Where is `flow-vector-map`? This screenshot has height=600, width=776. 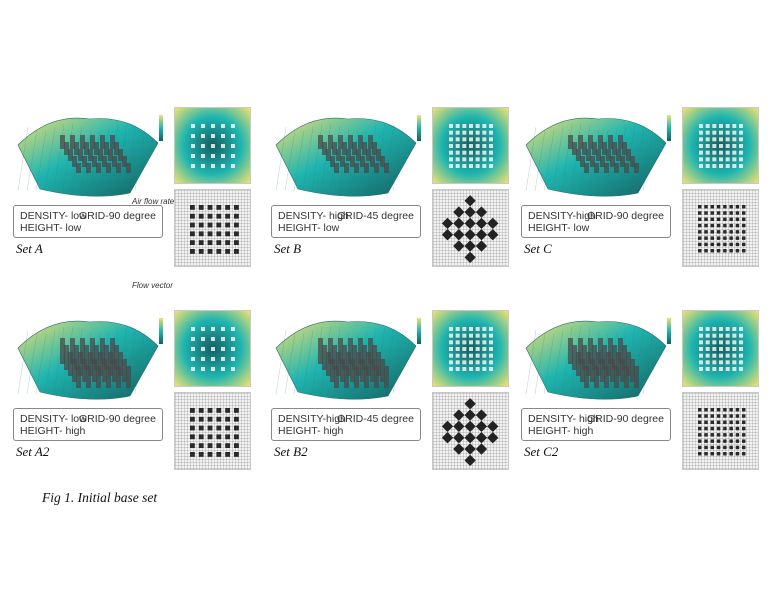 flow-vector-map is located at coordinates (470, 228).